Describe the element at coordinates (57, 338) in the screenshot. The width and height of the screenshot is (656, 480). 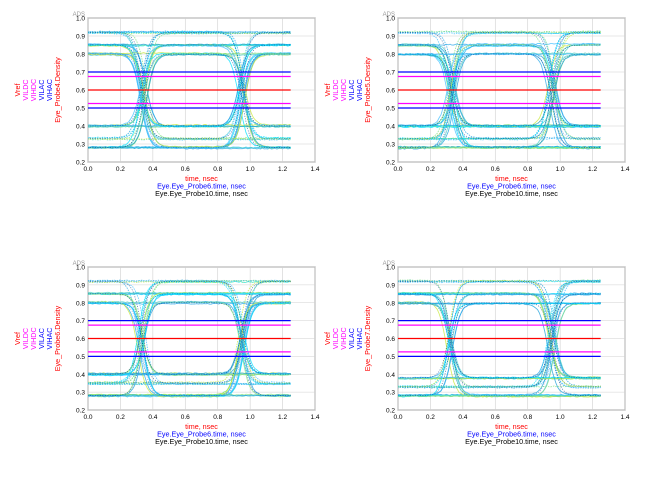
I see `y-axis-label: Eye_Probe6.Density` at that location.